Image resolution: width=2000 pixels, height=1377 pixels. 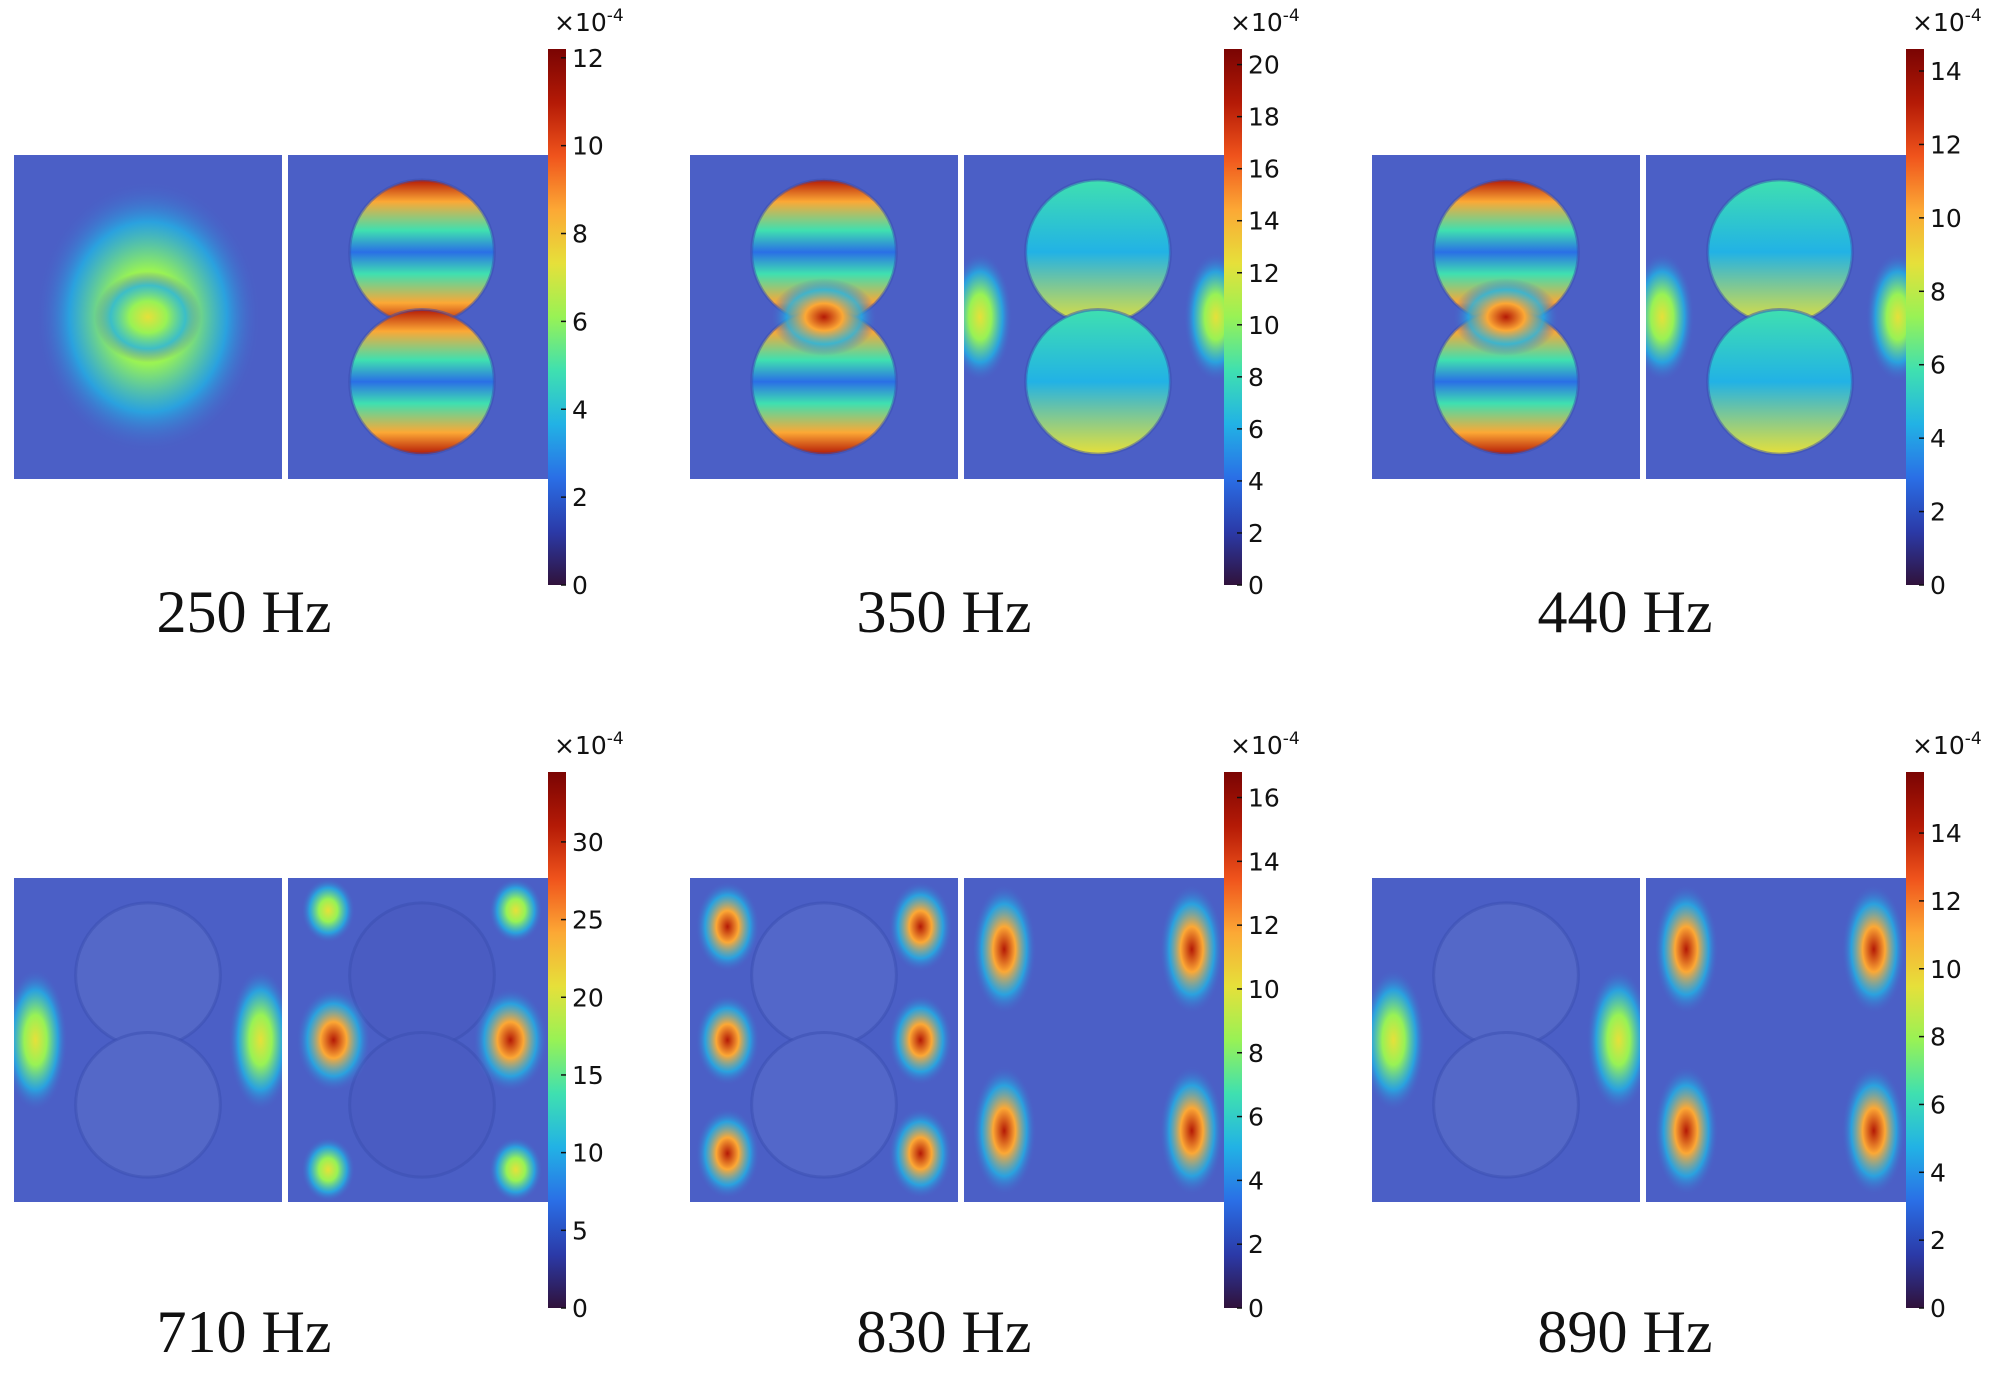 What do you see at coordinates (586, 303) in the screenshot?
I see `colorbar: 0 2 4 6 8 10 12 ×10⁻⁴` at bounding box center [586, 303].